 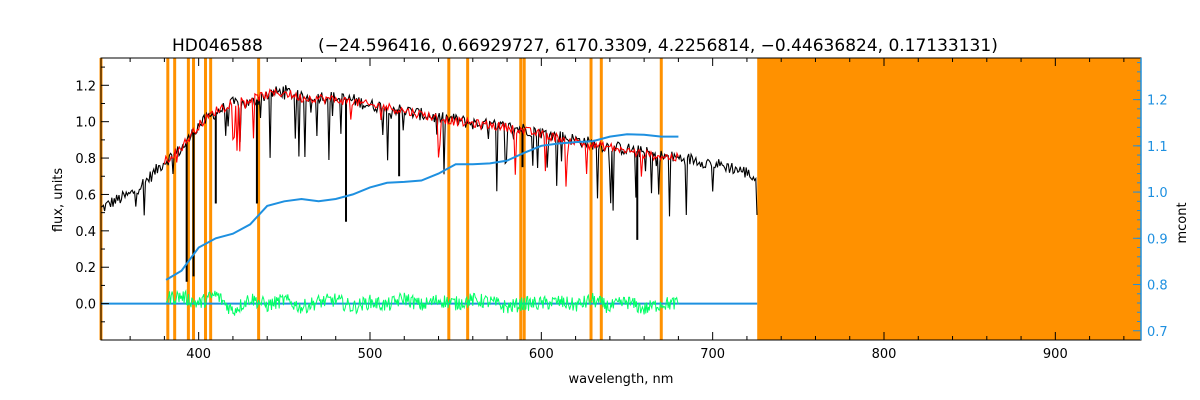 I want to click on y2-tick-label-5: 1.2, so click(x=1157, y=101).